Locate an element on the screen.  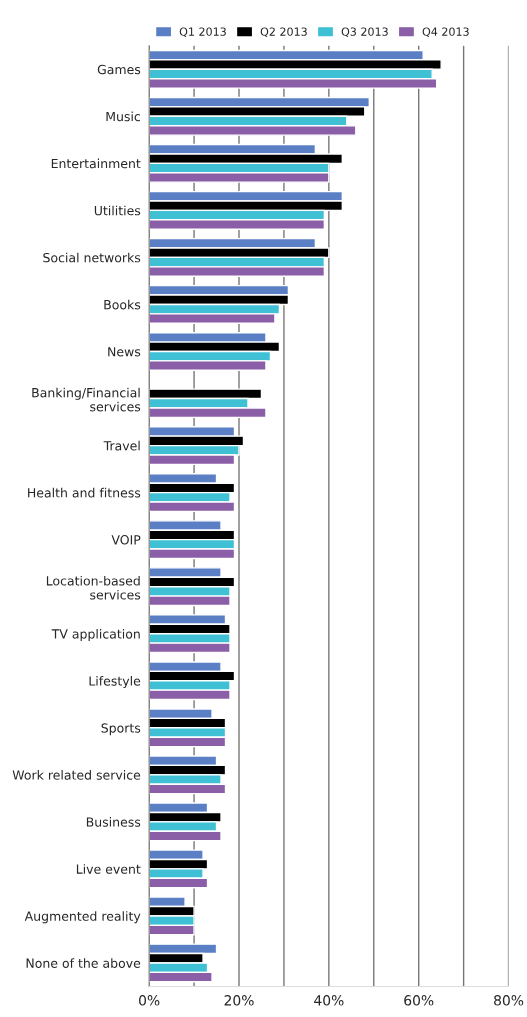
x-tick-label: 60% is located at coordinates (419, 1000).